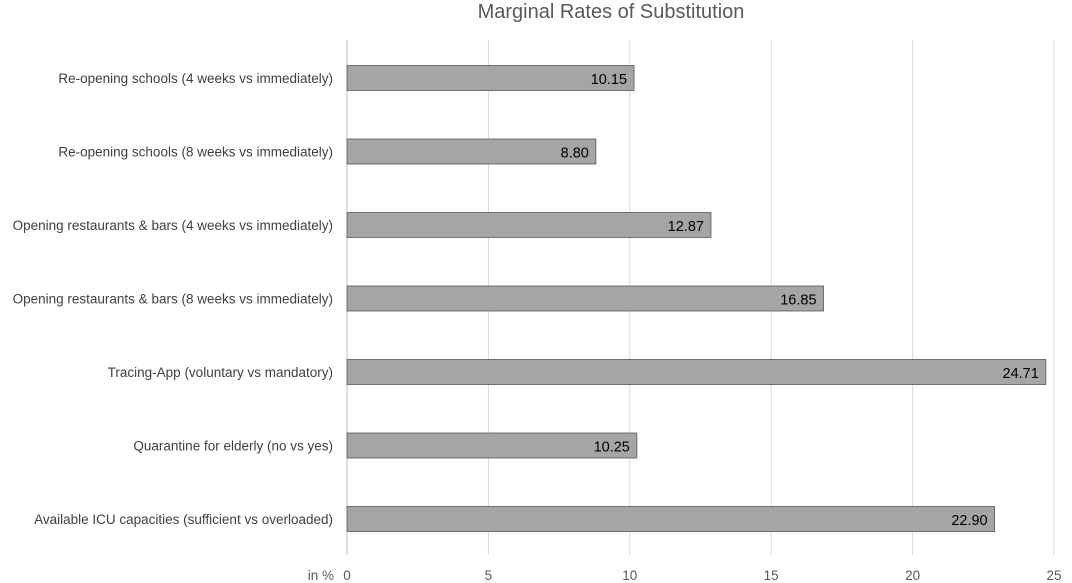 The width and height of the screenshot is (1072, 583). Describe the element at coordinates (611, 12) in the screenshot. I see `chart-title: Marginal Rates of Substitution` at that location.